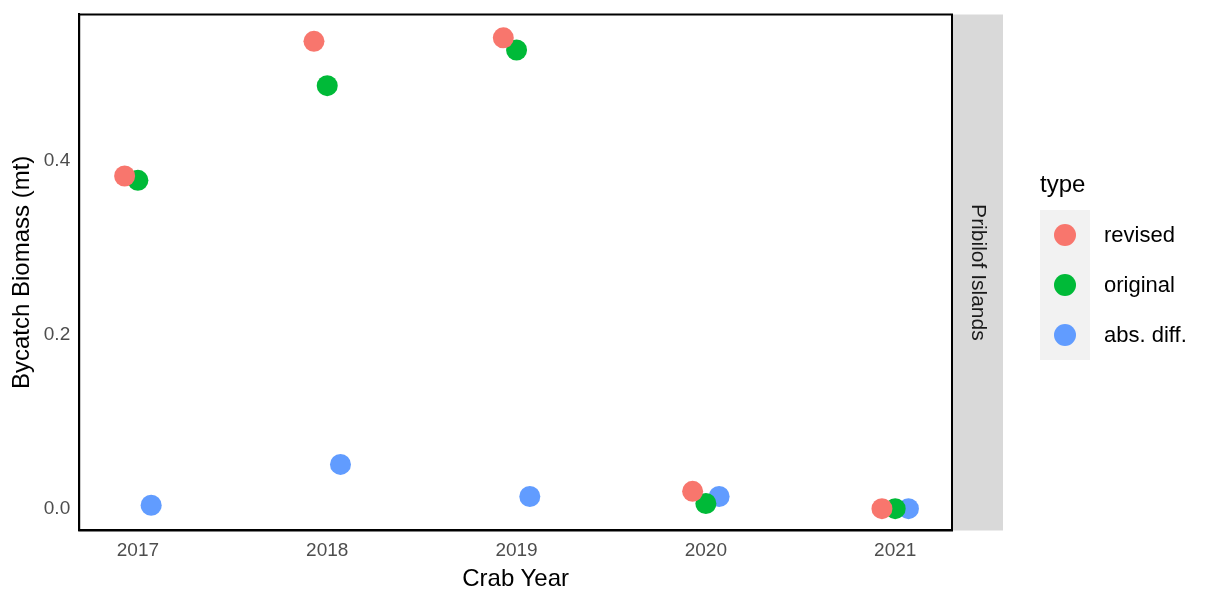 Image resolution: width=1221 pixels, height=598 pixels. Describe the element at coordinates (57, 160) in the screenshot. I see `y-tick-label: 0.4` at that location.